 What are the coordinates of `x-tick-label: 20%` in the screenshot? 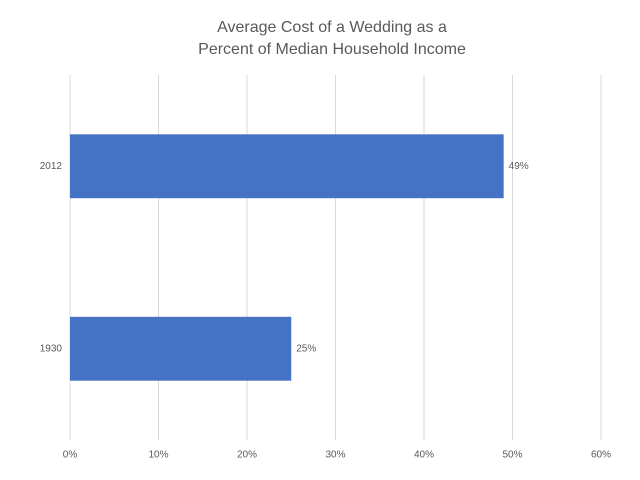 It's located at (247, 455).